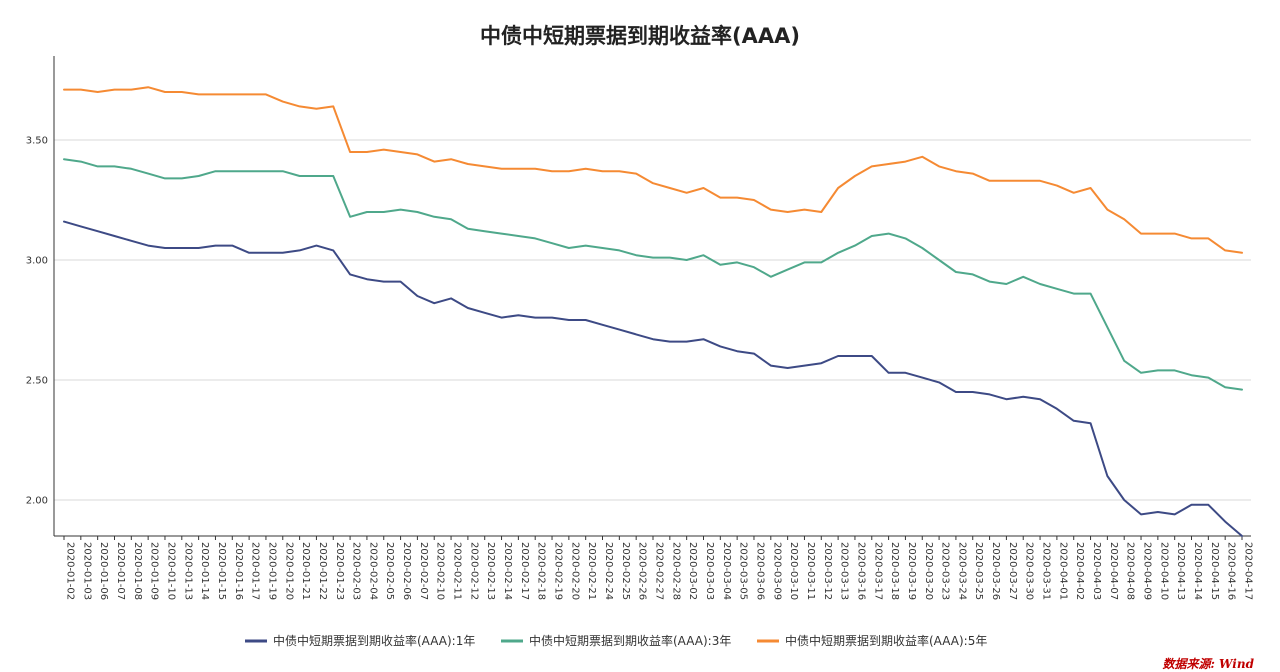 This screenshot has width=1280, height=672. Describe the element at coordinates (928, 571) in the screenshot. I see `x-tick-label: 2020-03-20` at that location.